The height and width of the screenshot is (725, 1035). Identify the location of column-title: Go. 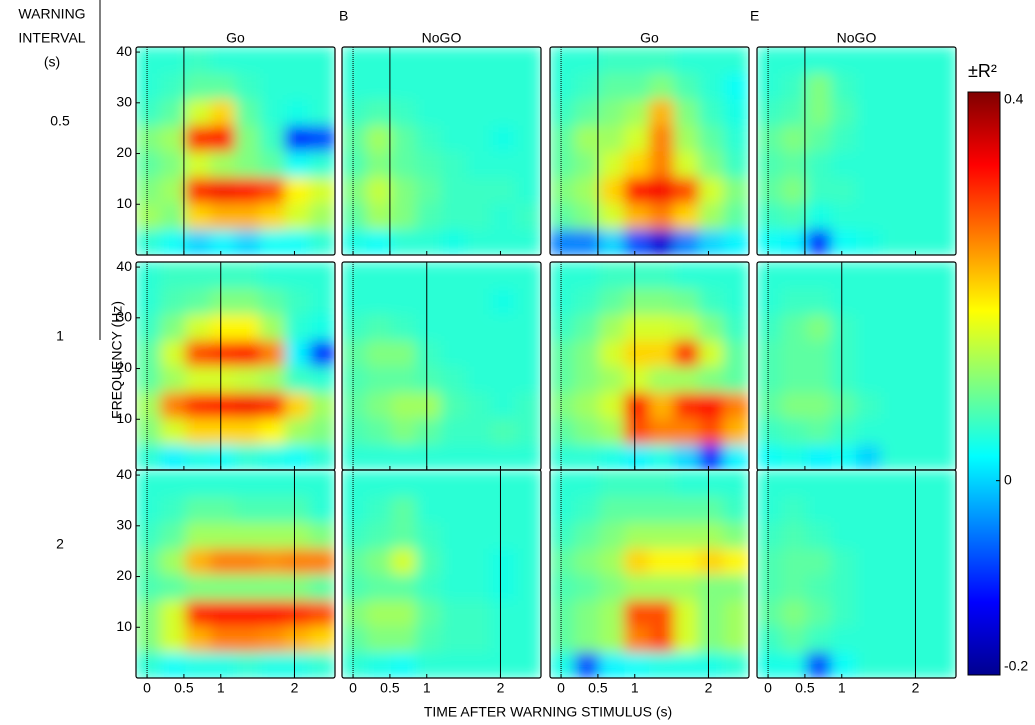
(235, 38).